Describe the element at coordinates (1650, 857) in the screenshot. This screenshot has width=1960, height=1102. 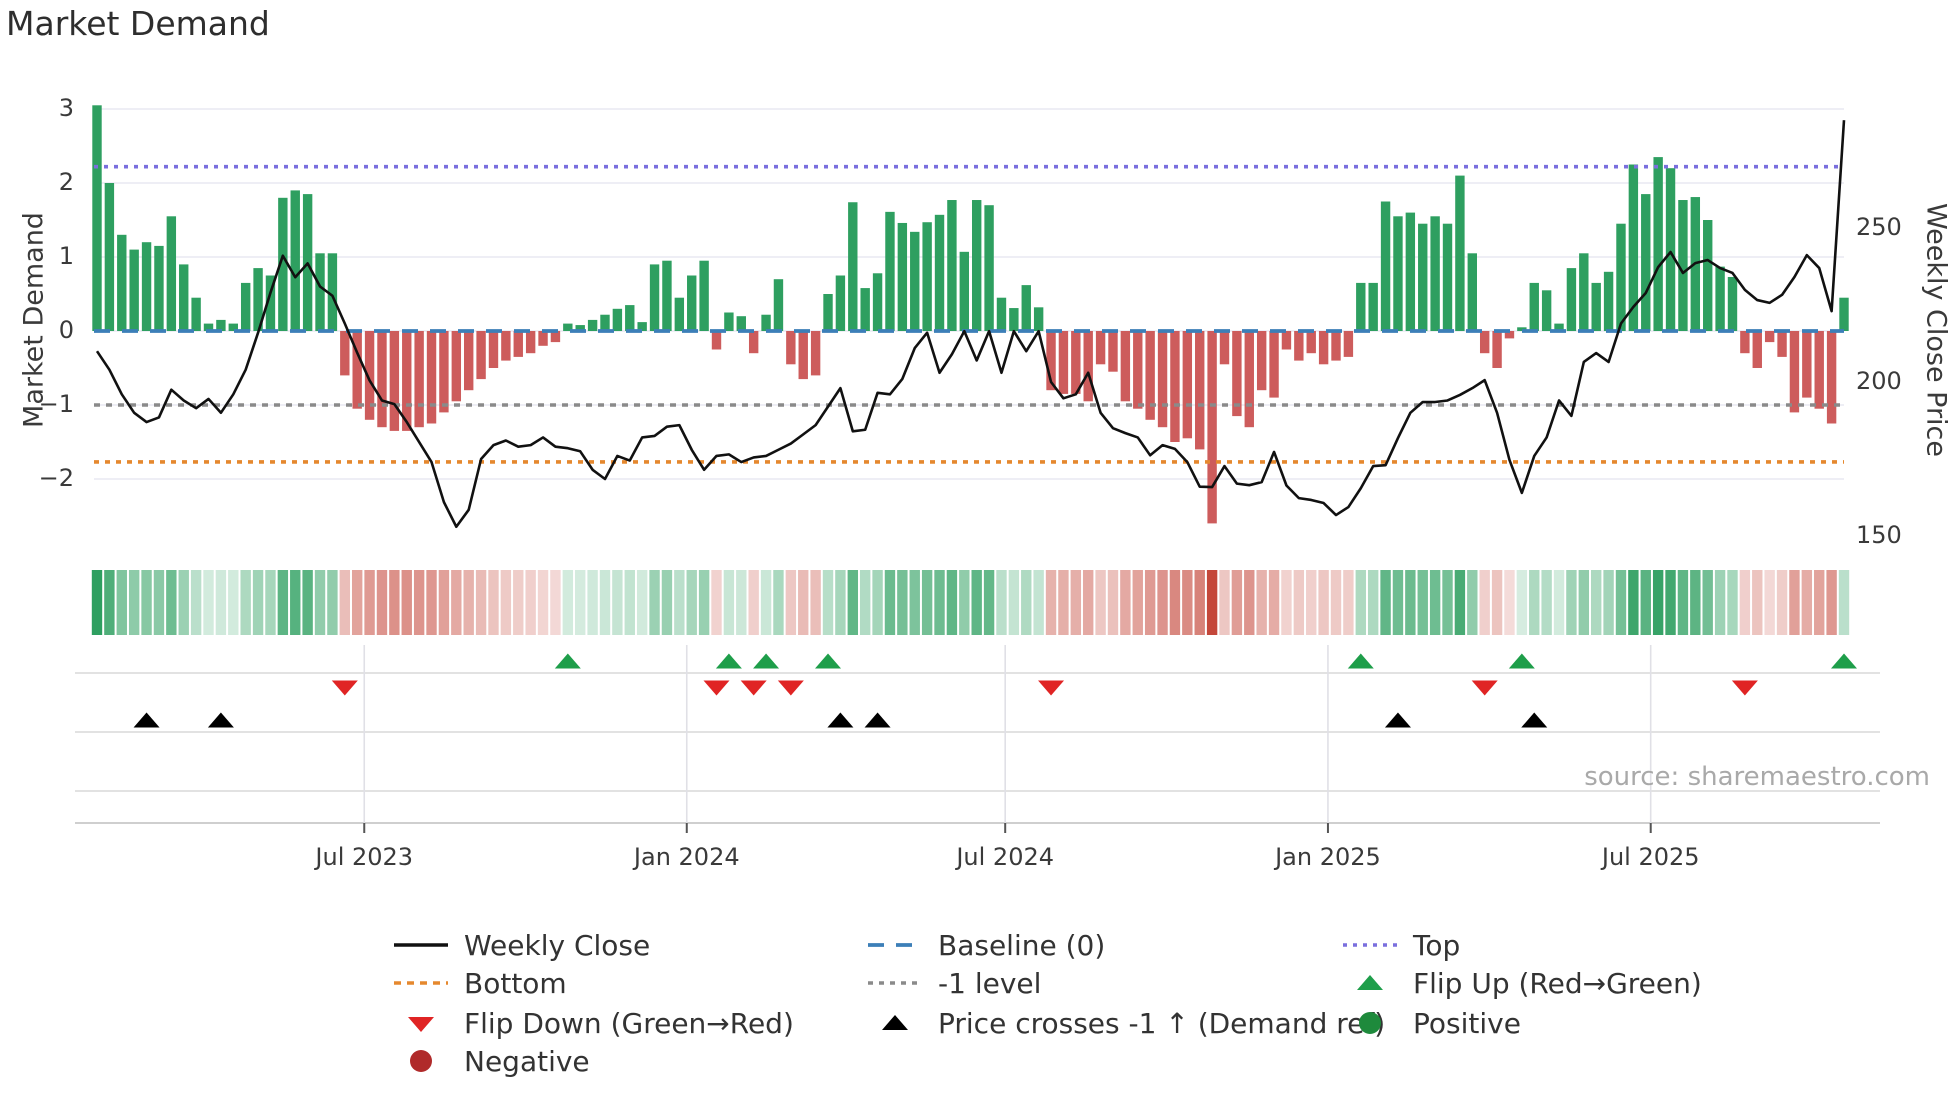
I see `x-tick-label: Jul 2025` at that location.